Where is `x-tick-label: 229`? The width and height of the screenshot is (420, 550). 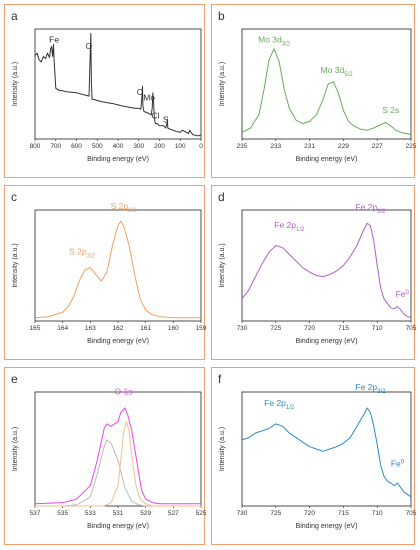
x-tick-label: 229 is located at coordinates (343, 146).